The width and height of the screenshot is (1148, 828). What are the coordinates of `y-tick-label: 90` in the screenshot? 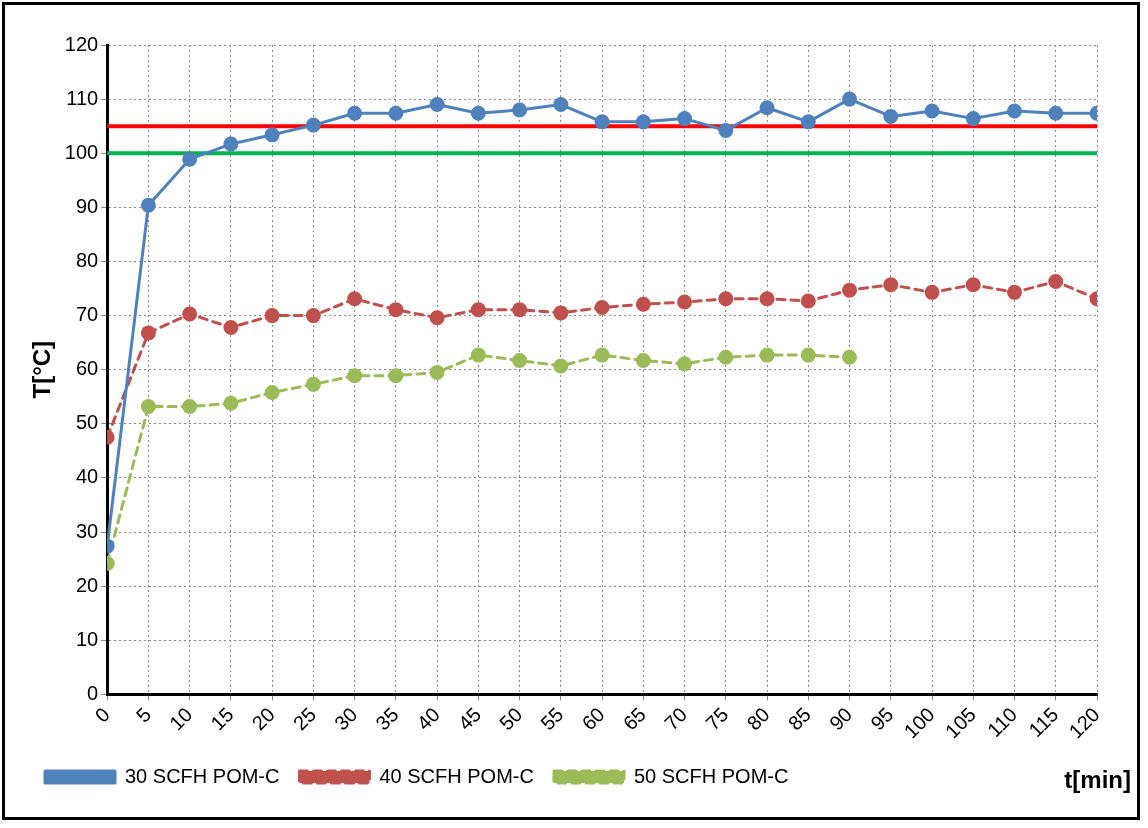 It's located at (87, 205).